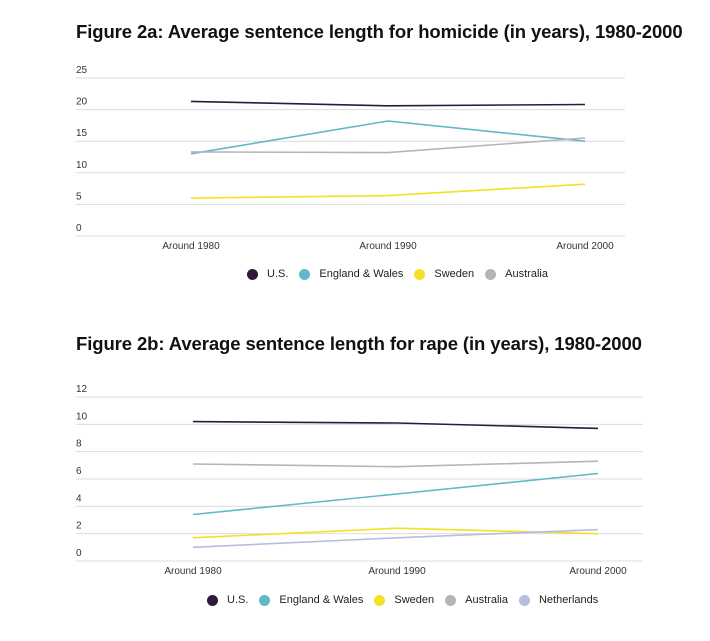  Describe the element at coordinates (79, 471) in the screenshot. I see `y-tick-label: 6` at that location.